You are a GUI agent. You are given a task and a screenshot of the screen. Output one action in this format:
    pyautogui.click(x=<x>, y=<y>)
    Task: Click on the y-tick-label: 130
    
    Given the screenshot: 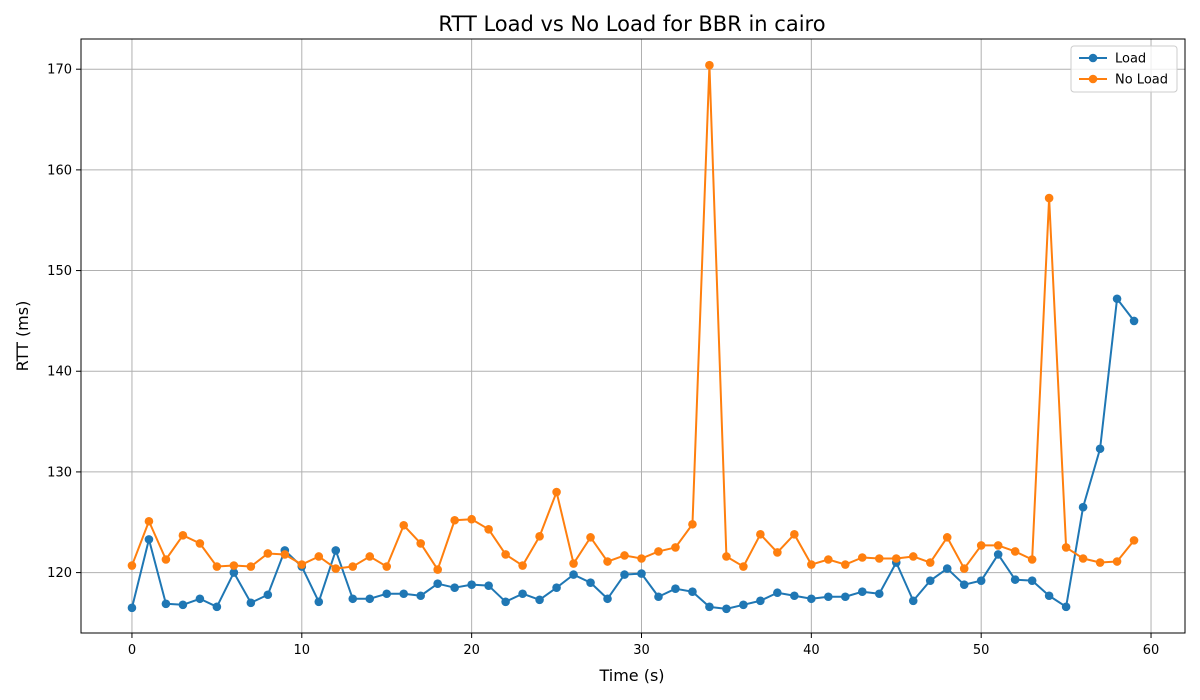 What is the action you would take?
    pyautogui.click(x=59, y=472)
    